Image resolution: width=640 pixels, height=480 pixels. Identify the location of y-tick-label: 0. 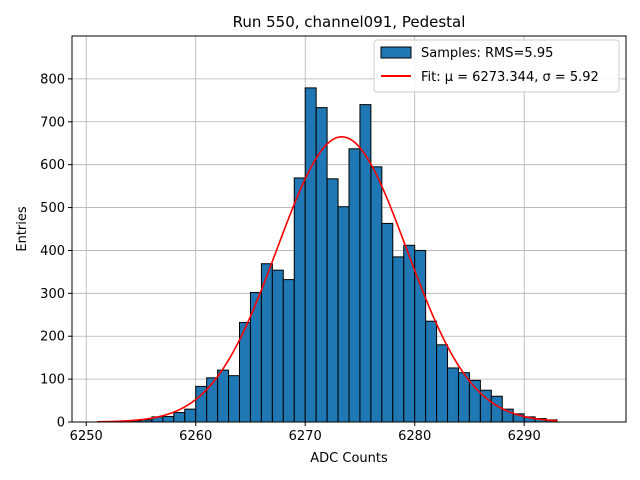
(61, 423).